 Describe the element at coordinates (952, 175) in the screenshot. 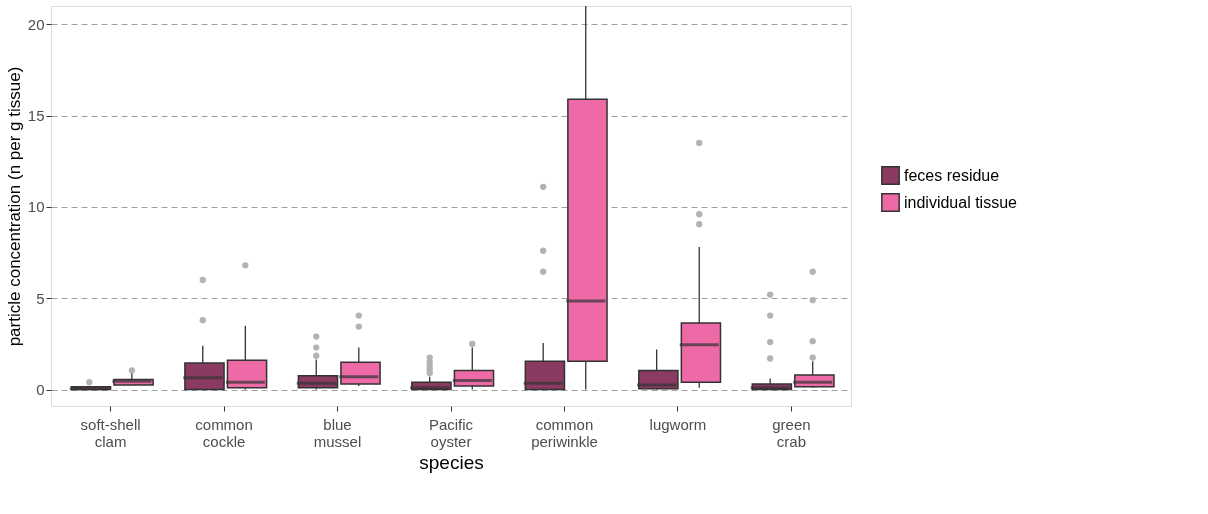

I see `legend-label: feces residue` at that location.